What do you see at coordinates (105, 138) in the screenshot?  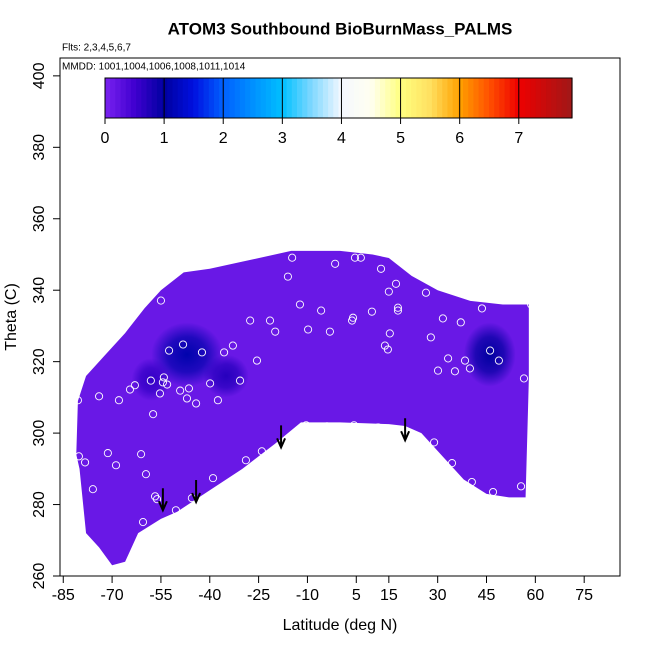 I see `colorbar-tick-label: 0` at bounding box center [105, 138].